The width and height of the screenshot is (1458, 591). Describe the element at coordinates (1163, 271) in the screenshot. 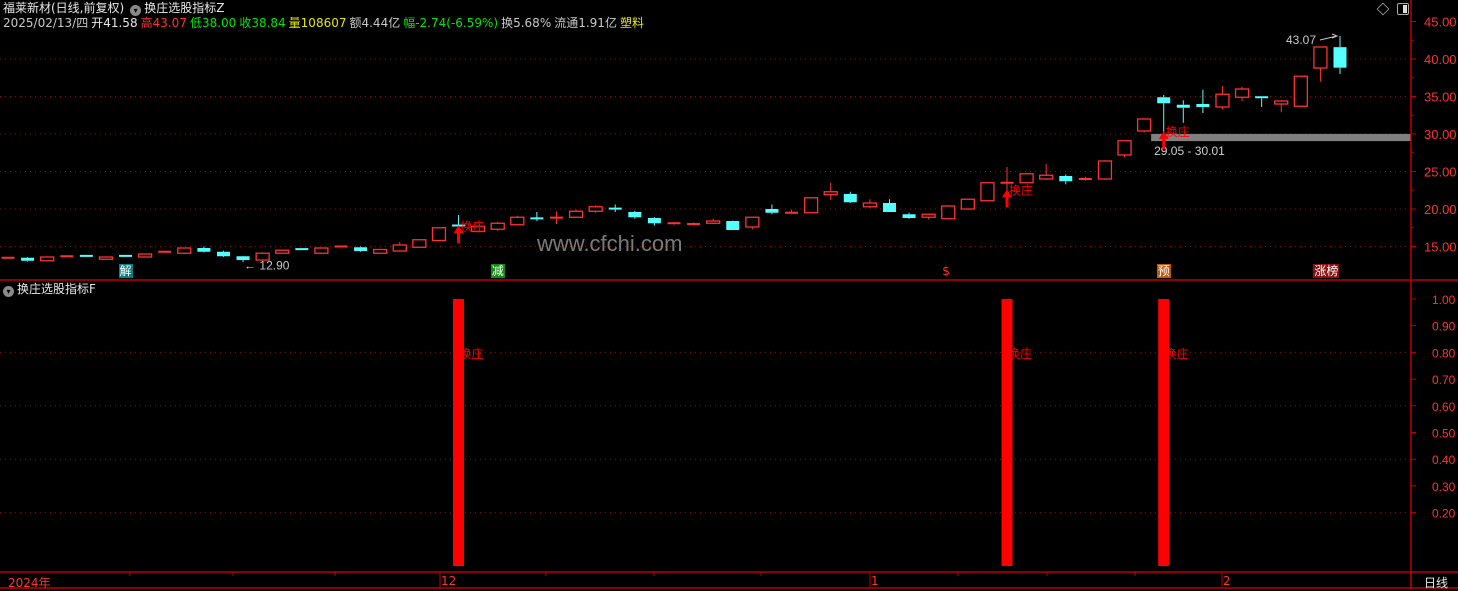

I see `event-marker: 预` at that location.